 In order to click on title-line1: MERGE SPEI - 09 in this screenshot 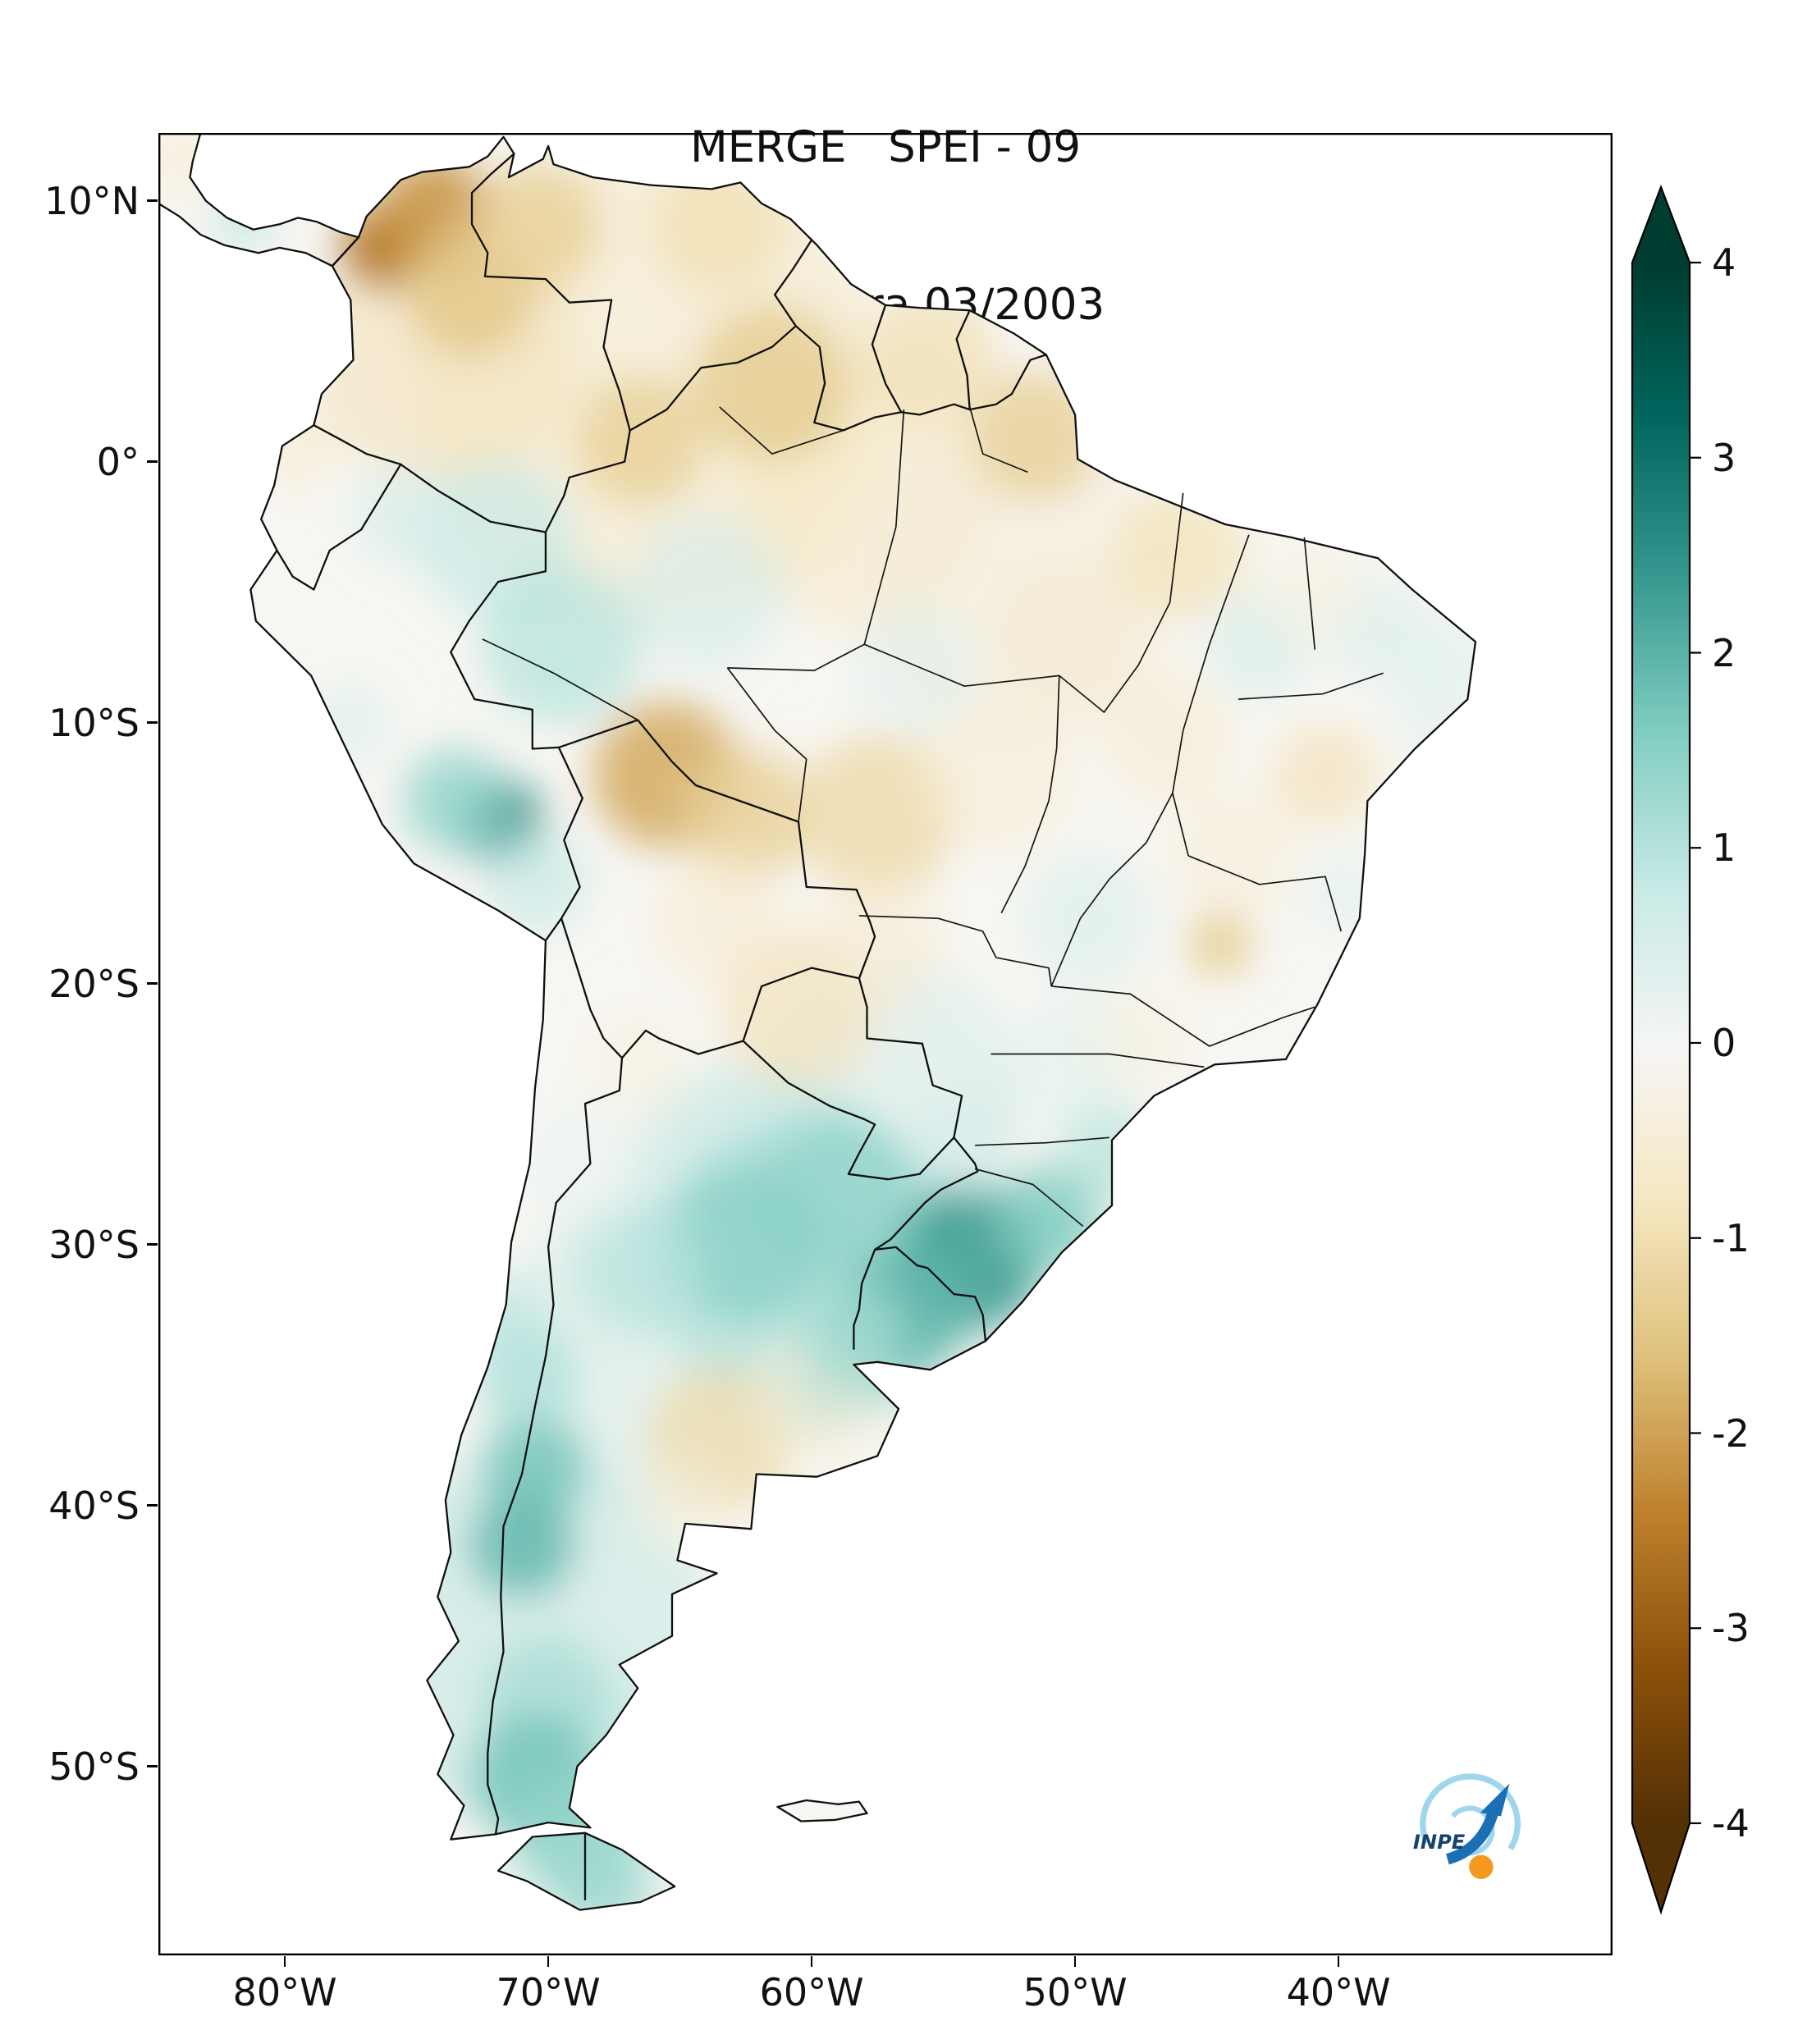, I will do `click(885, 147)`.